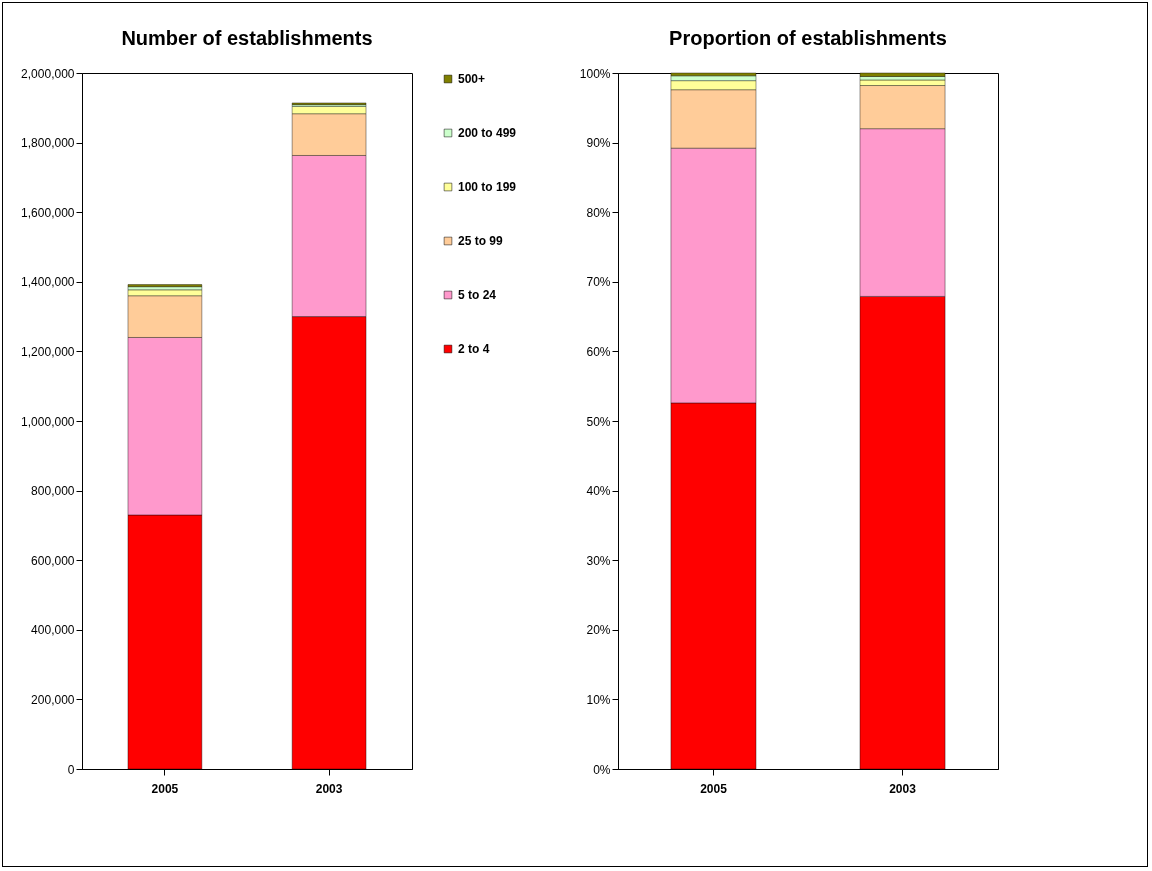  I want to click on y-tick-label: 1,600,000, so click(48, 212).